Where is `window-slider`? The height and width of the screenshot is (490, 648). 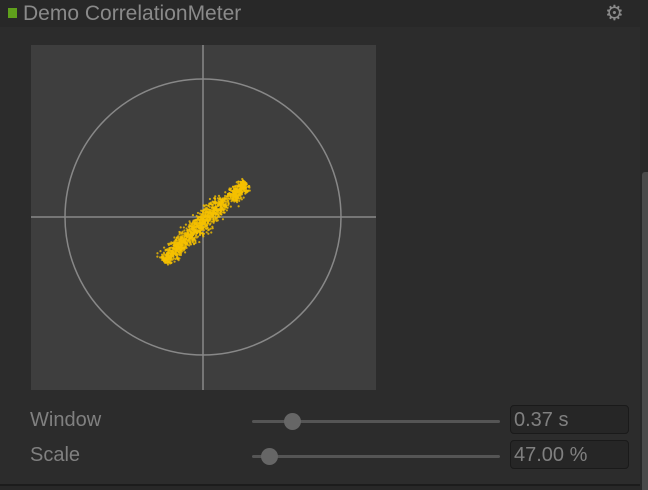 window-slider is located at coordinates (376, 421).